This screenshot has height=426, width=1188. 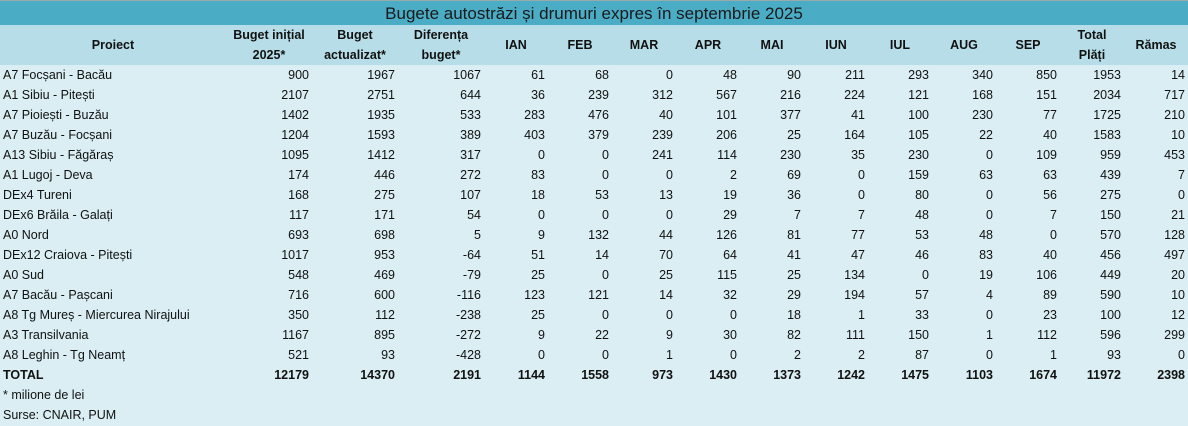 What do you see at coordinates (730, 255) in the screenshot?
I see `cell-value: 64` at bounding box center [730, 255].